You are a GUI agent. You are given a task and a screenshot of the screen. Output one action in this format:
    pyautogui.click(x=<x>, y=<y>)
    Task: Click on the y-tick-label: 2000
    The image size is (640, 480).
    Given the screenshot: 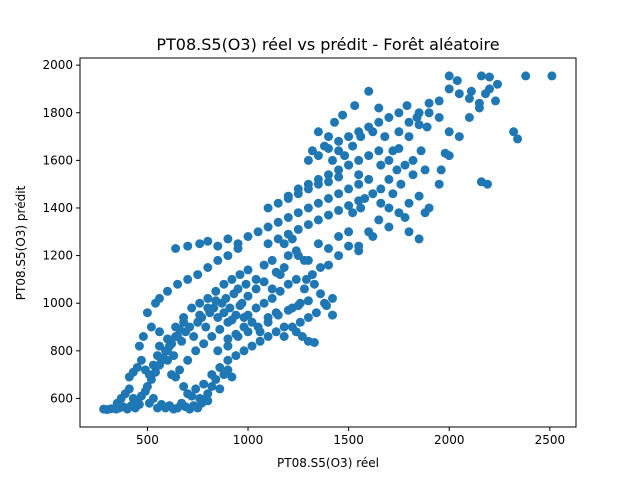 What is the action you would take?
    pyautogui.click(x=57, y=65)
    